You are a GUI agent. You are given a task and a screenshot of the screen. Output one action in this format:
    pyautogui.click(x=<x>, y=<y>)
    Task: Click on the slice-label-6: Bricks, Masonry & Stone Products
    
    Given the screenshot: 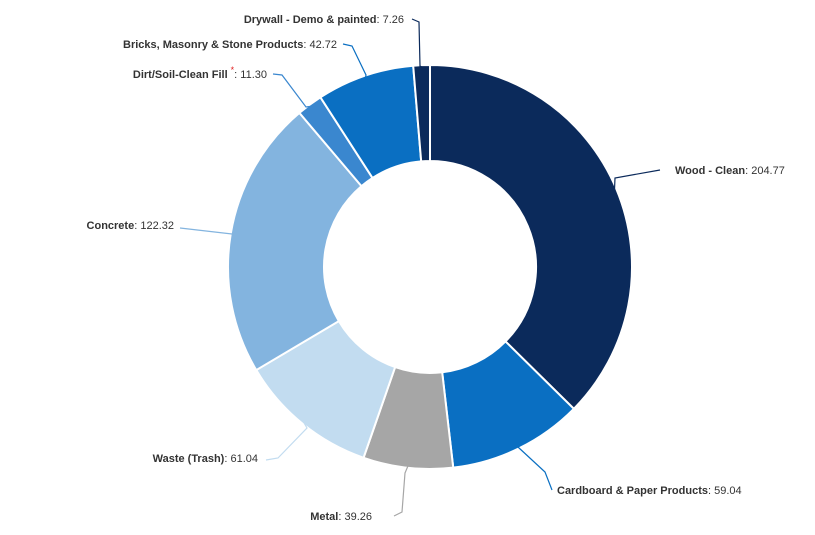 What is the action you would take?
    pyautogui.click(x=213, y=45)
    